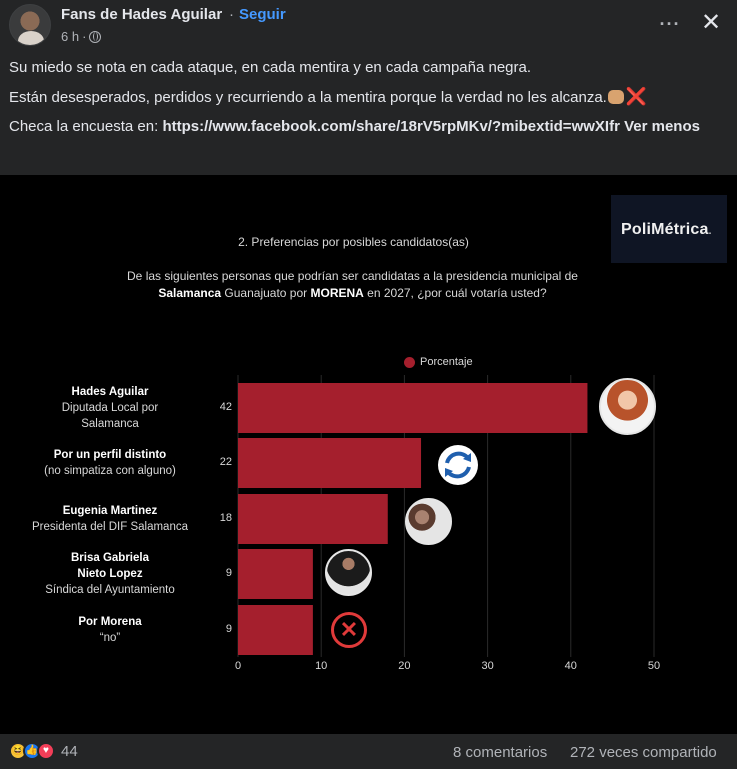  Describe the element at coordinates (110, 416) in the screenshot. I see `category-subtitle: Diputada Local por Salamanca` at that location.